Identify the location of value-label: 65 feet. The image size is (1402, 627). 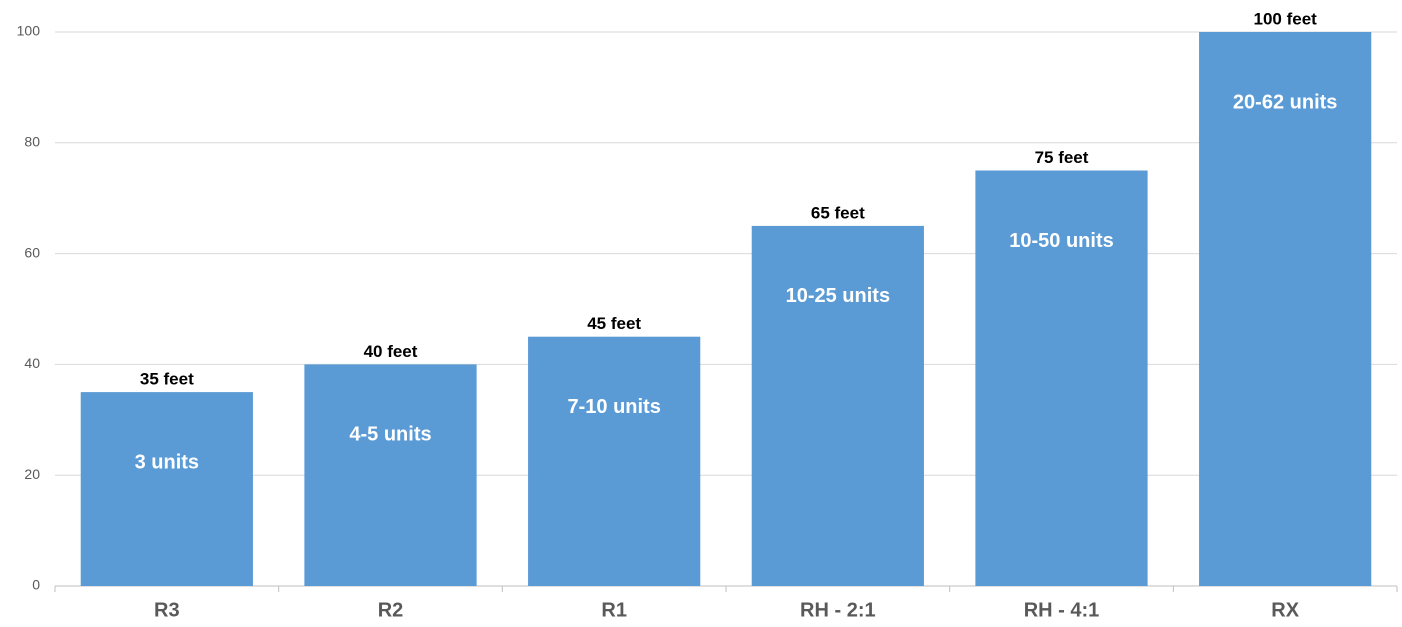
(838, 212).